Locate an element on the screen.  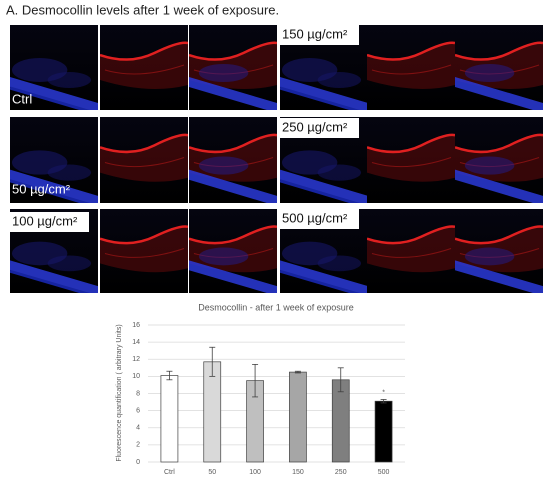
y-tick-label: 6 is located at coordinates (138, 410).